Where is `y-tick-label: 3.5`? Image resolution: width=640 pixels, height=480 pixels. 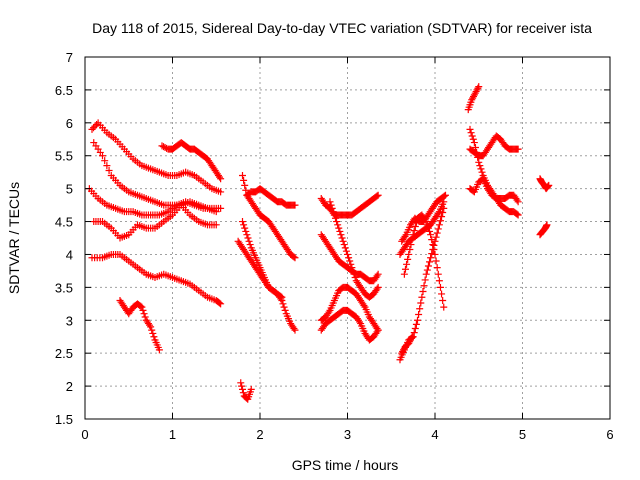
y-tick-label: 3.5 is located at coordinates (64, 287).